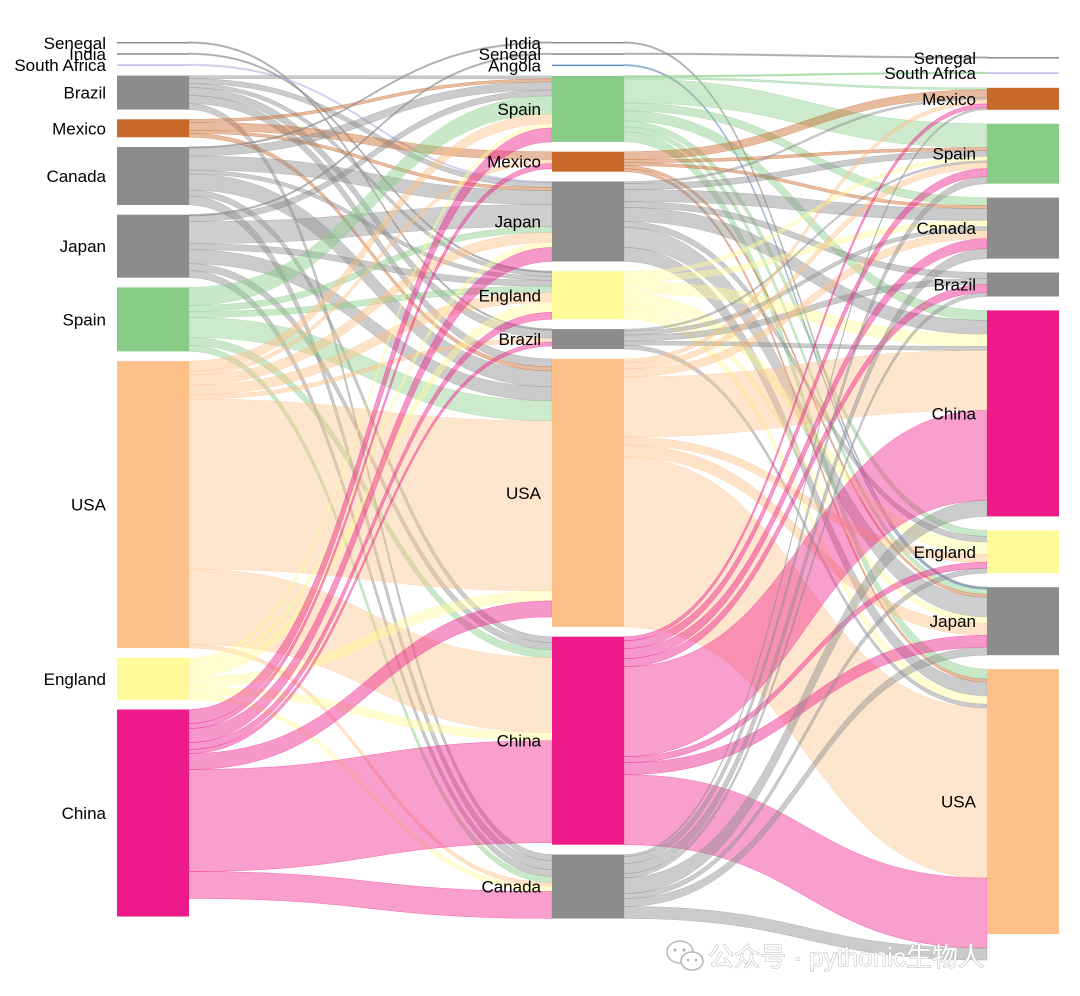 The image size is (1080, 996). What do you see at coordinates (945, 58) in the screenshot?
I see `label-senegal-col2: Senegal` at bounding box center [945, 58].